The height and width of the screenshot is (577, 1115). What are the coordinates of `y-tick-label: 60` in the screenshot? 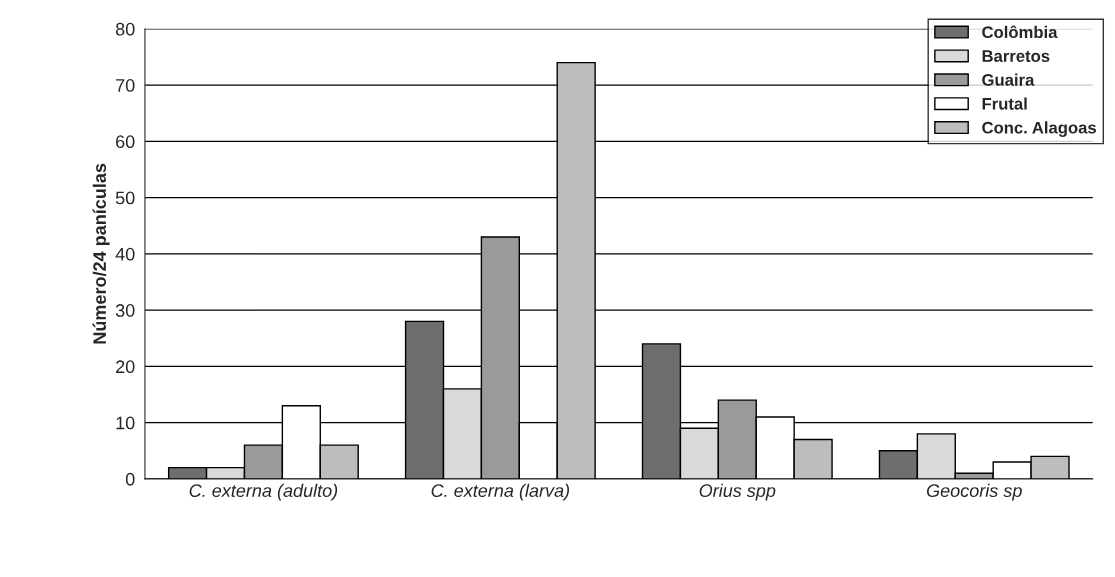 It's located at (125, 142).